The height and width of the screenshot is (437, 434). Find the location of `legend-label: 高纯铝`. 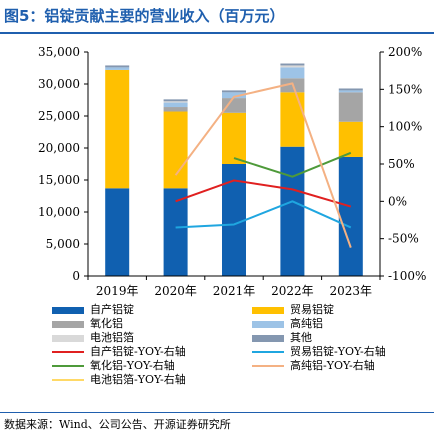

legend-label: 高纯铝 is located at coordinates (306, 323).